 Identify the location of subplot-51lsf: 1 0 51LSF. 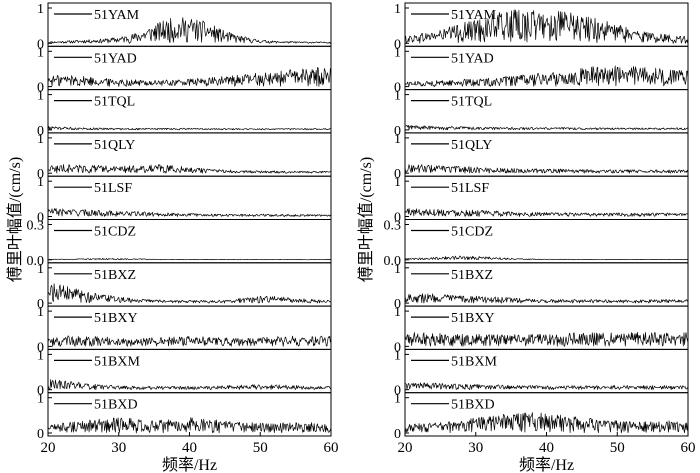
(184, 200).